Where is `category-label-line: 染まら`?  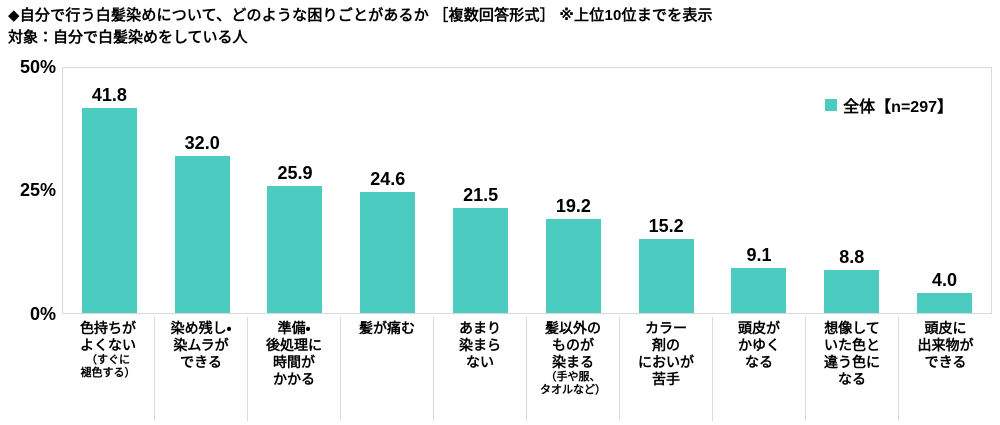
category-label-line: 染まら is located at coordinates (480, 345).